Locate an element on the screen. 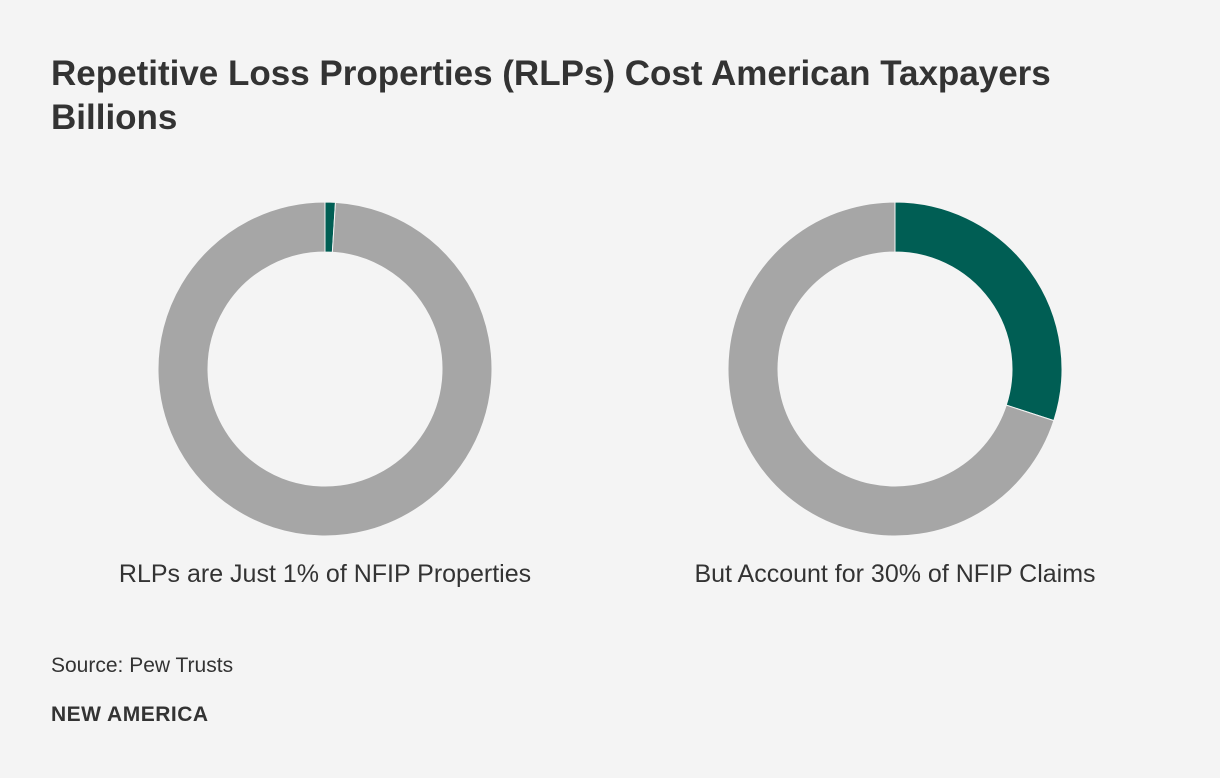 Image resolution: width=1220 pixels, height=778 pixels. donut-chart-claims is located at coordinates (895, 369).